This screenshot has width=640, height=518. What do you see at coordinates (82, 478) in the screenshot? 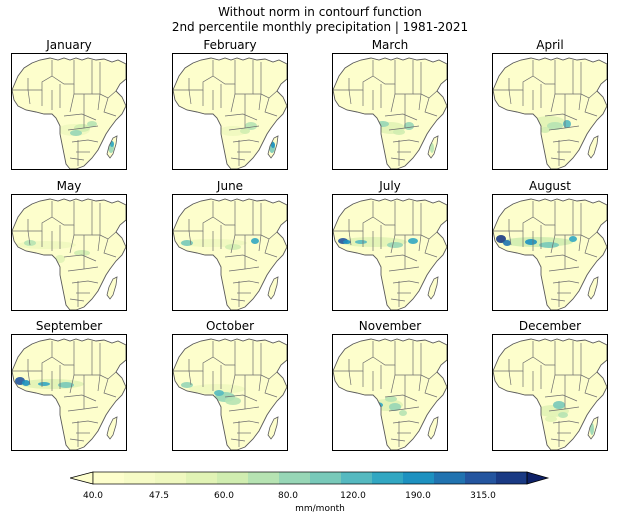
I see `colorbar-extend-min` at bounding box center [82, 478].